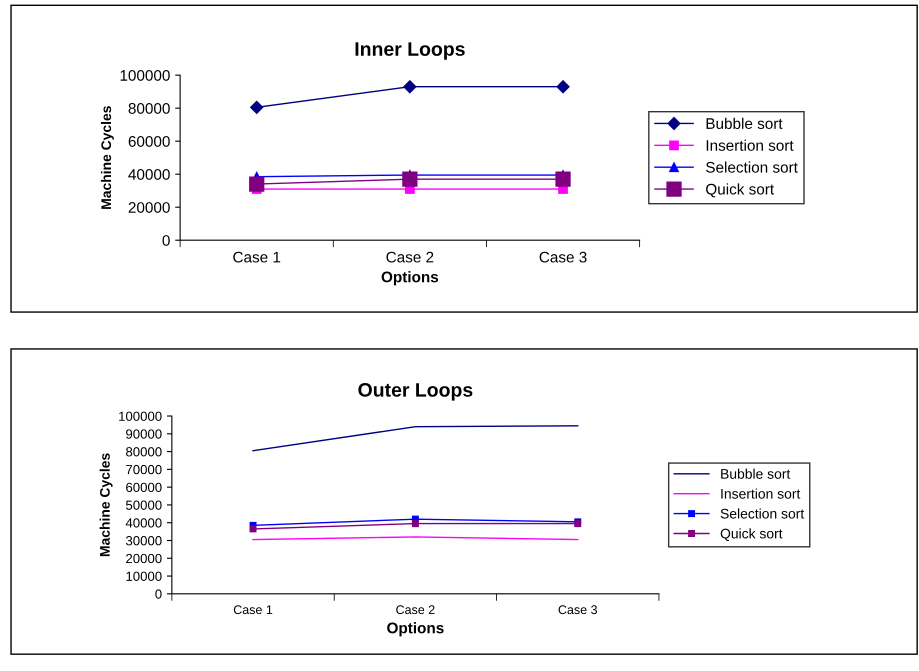 The image size is (919, 671). Describe the element at coordinates (144, 505) in the screenshot. I see `y-tick-label: 50000` at that location.